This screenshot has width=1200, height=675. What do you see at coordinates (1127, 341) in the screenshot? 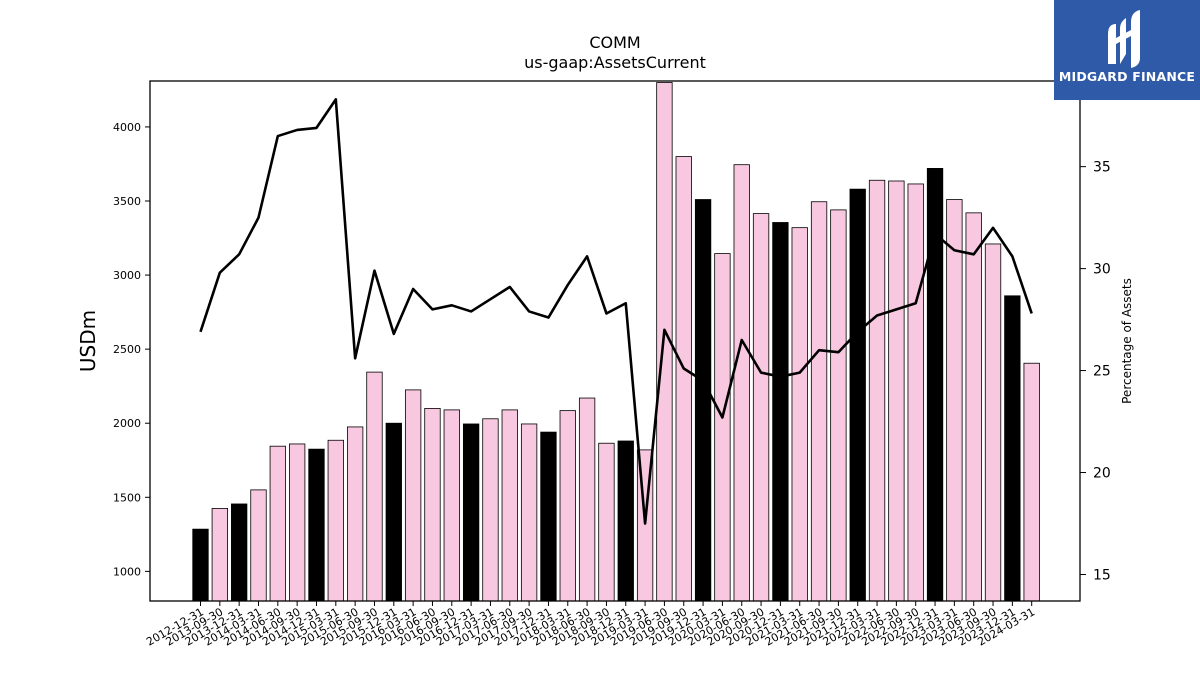
I see `y2-axis-label: Percentage of Assets` at bounding box center [1127, 341].